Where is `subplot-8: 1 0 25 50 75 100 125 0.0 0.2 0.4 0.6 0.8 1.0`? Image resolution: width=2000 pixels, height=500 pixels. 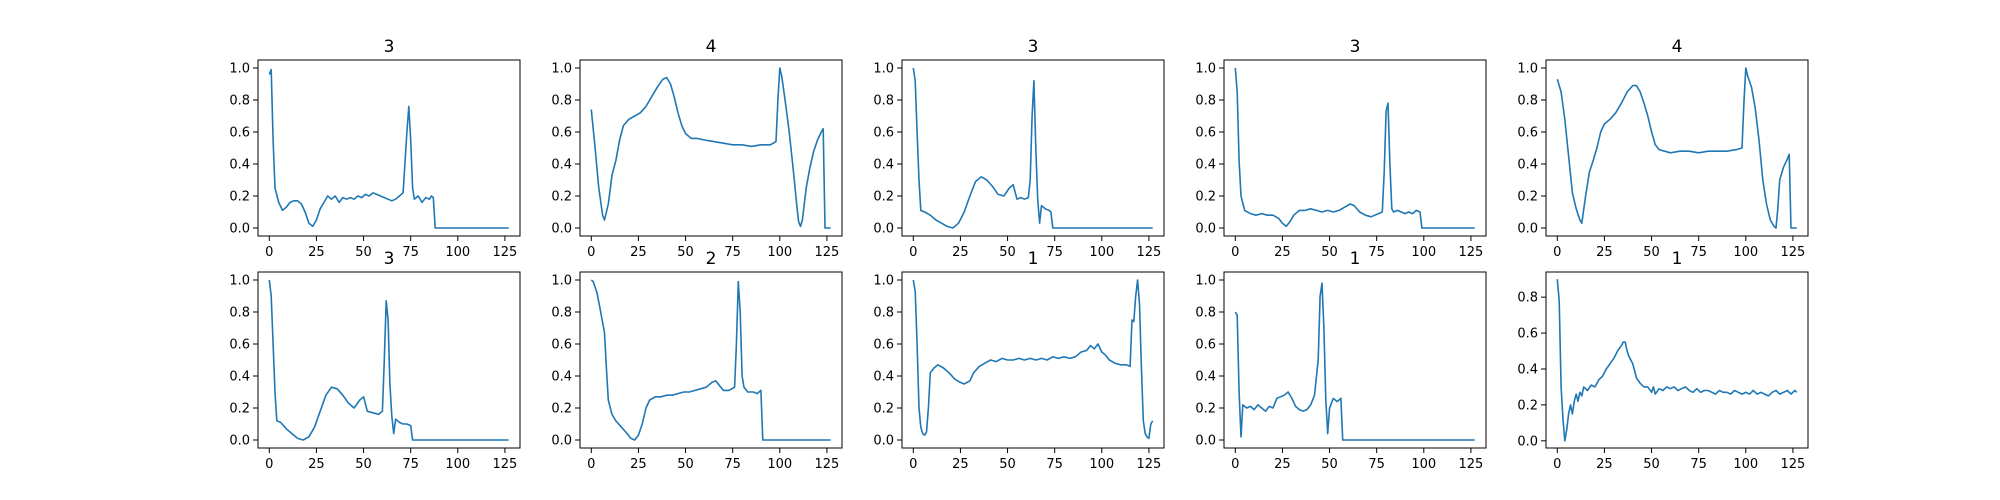 subplot-8: 1 0 25 50 75 100 125 0.0 0.2 0.4 0.6 0.8 1.0 is located at coordinates (1019, 360).